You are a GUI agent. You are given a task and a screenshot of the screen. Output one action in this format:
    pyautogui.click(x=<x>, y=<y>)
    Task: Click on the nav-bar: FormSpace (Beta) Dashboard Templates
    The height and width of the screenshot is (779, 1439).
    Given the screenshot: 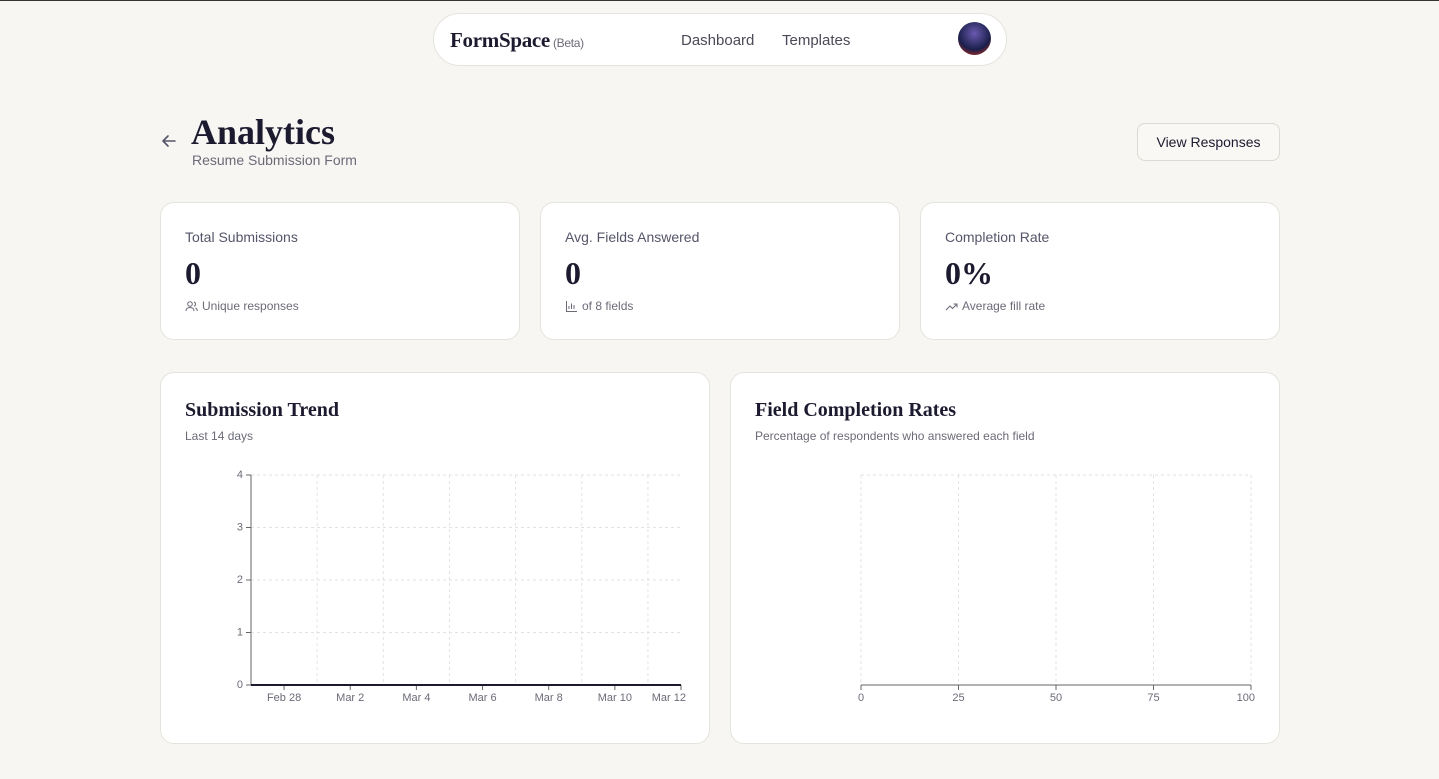 What is the action you would take?
    pyautogui.click(x=720, y=39)
    